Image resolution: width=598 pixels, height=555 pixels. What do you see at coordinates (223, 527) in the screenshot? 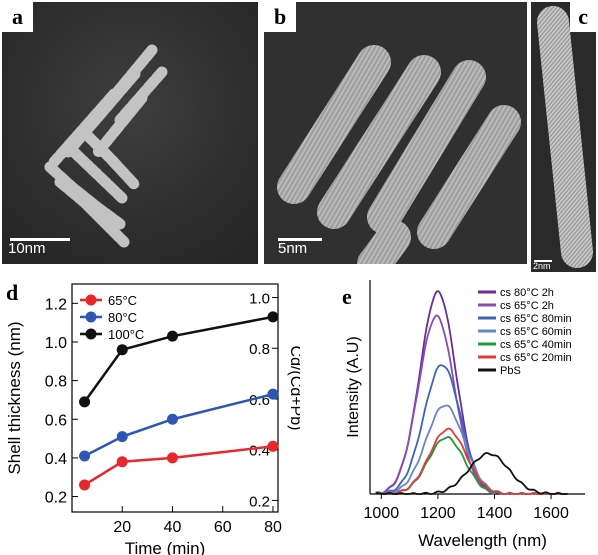
I see `x-tick-label: 60` at bounding box center [223, 527].